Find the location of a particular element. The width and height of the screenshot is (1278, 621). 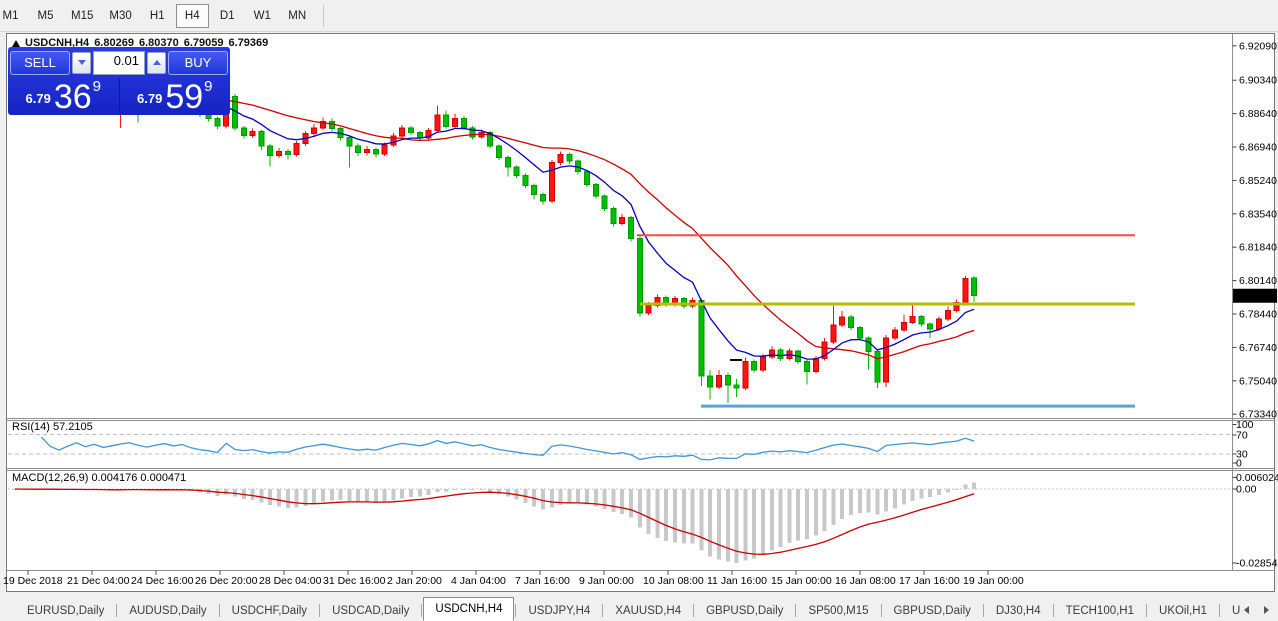

buy-button: BUY is located at coordinates (198, 62).